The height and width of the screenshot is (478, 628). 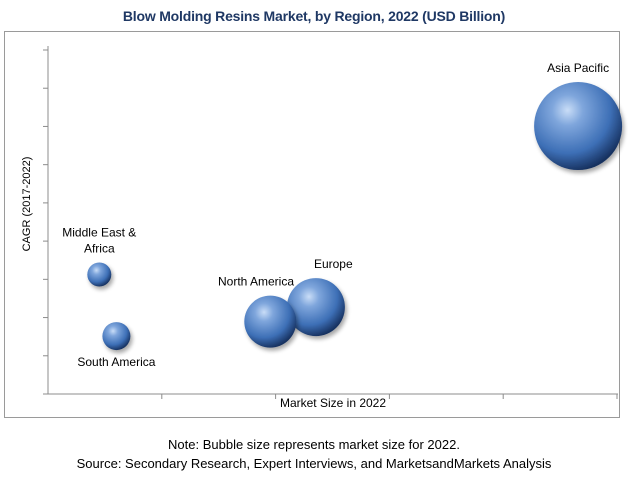 I want to click on y-axis-label: CAGR (2017-2022), so click(x=27, y=204).